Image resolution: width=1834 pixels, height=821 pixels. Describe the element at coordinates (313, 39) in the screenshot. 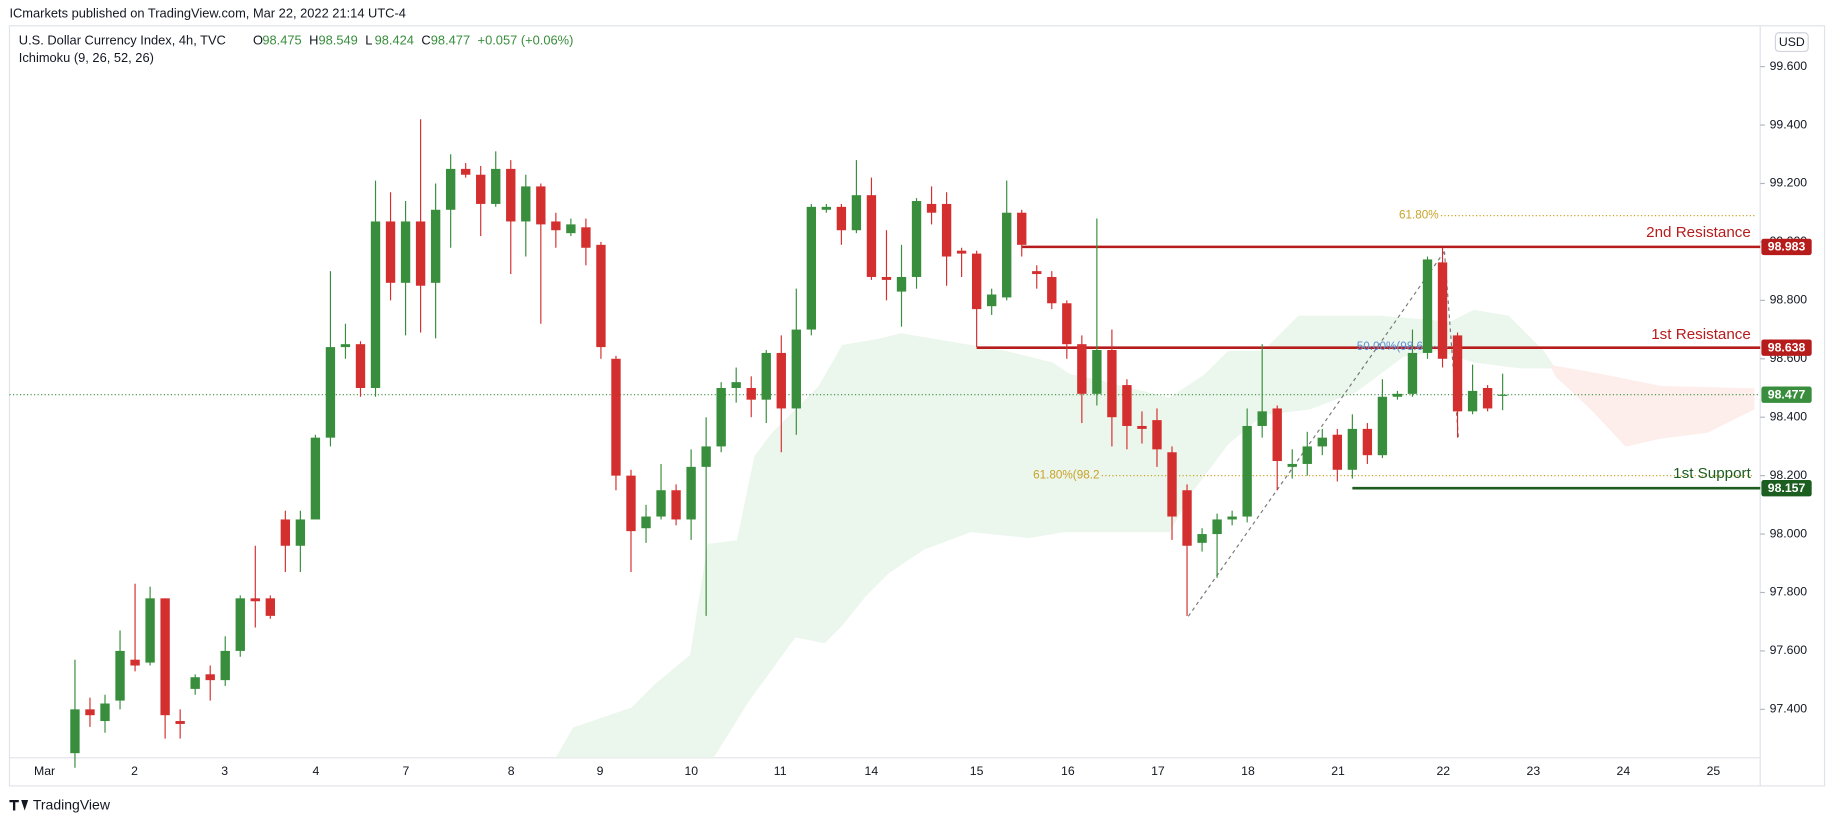

I see `ohlc-key: H` at that location.